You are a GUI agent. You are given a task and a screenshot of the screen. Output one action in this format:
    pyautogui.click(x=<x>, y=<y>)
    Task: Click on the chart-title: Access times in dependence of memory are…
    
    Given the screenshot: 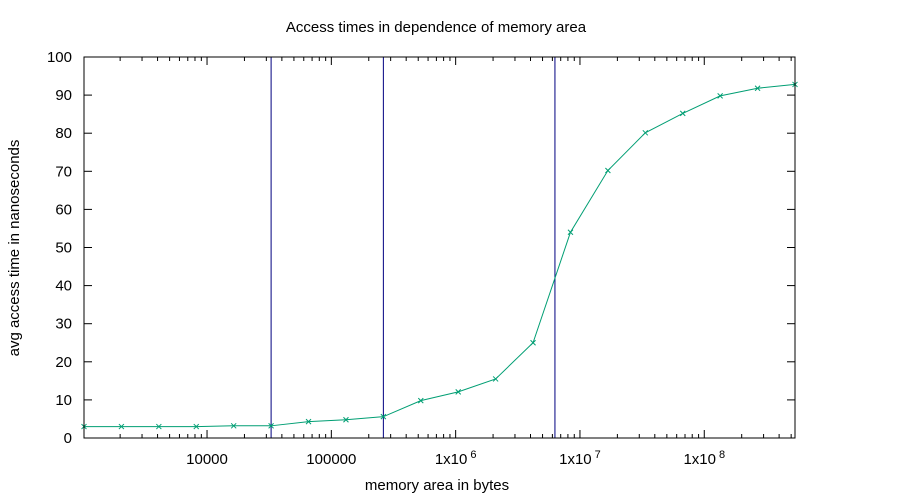 What is the action you would take?
    pyautogui.click(x=436, y=27)
    